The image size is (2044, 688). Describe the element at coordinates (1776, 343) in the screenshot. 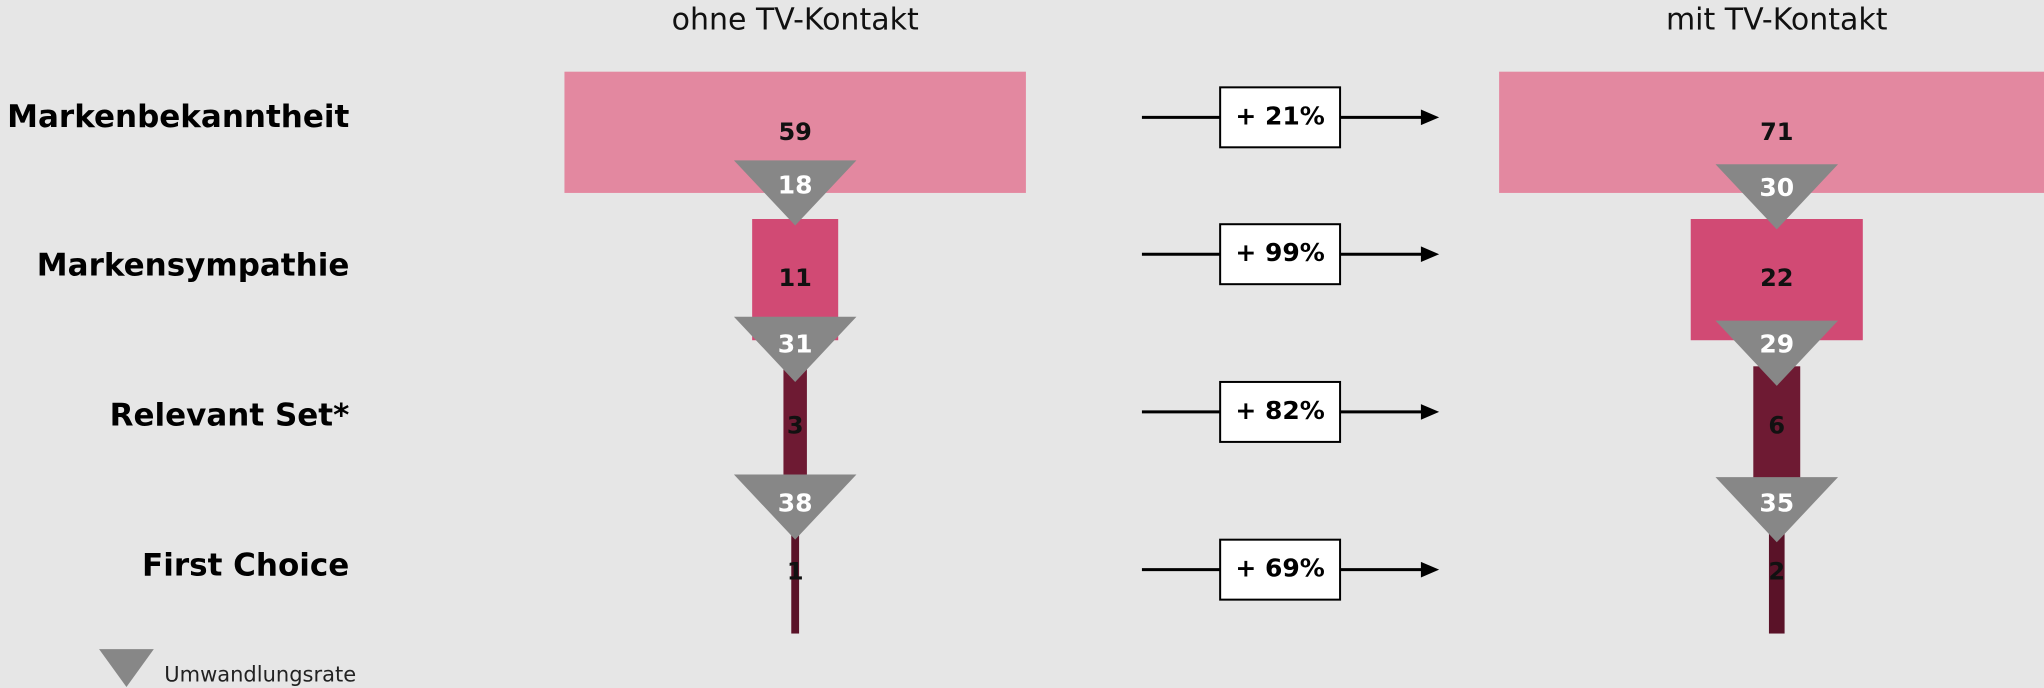

I see `rate-label: 29` at that location.